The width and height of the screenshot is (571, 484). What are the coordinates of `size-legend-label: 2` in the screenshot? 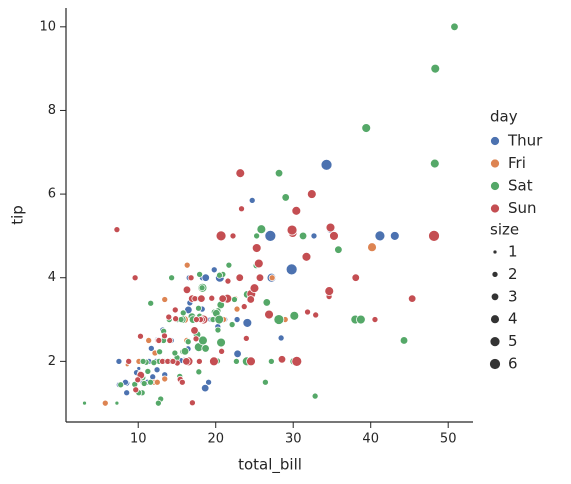 It's located at (513, 274).